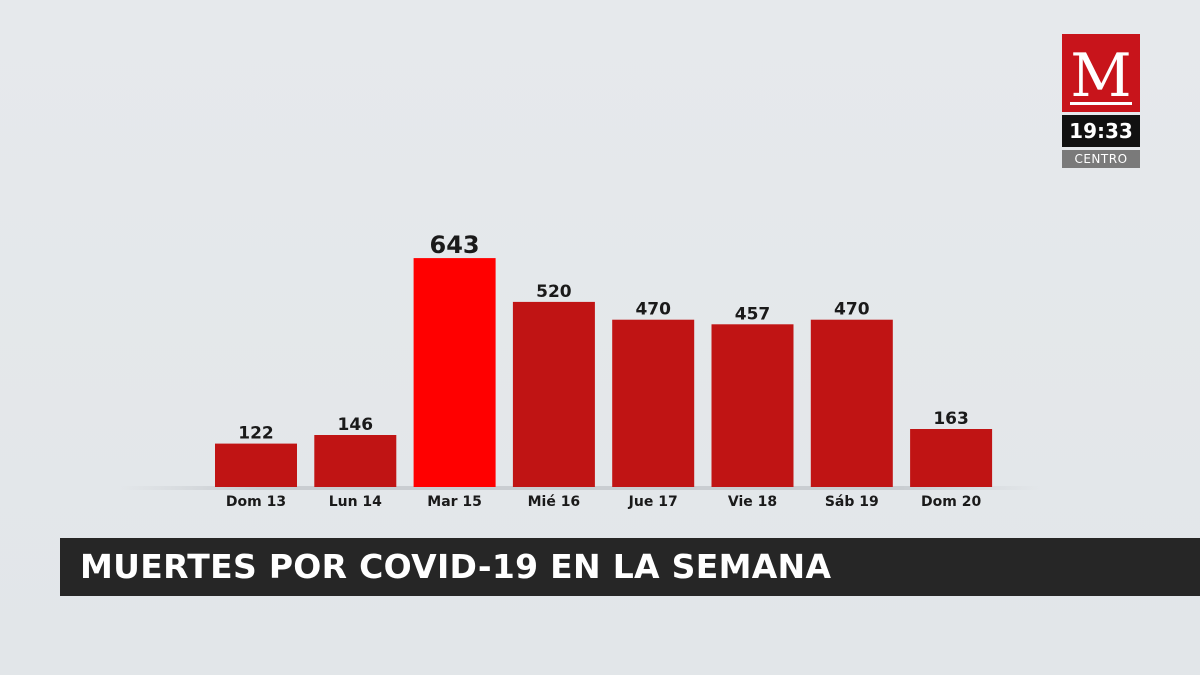  What do you see at coordinates (256, 502) in the screenshot?
I see `category-label-0: Dom 13` at bounding box center [256, 502].